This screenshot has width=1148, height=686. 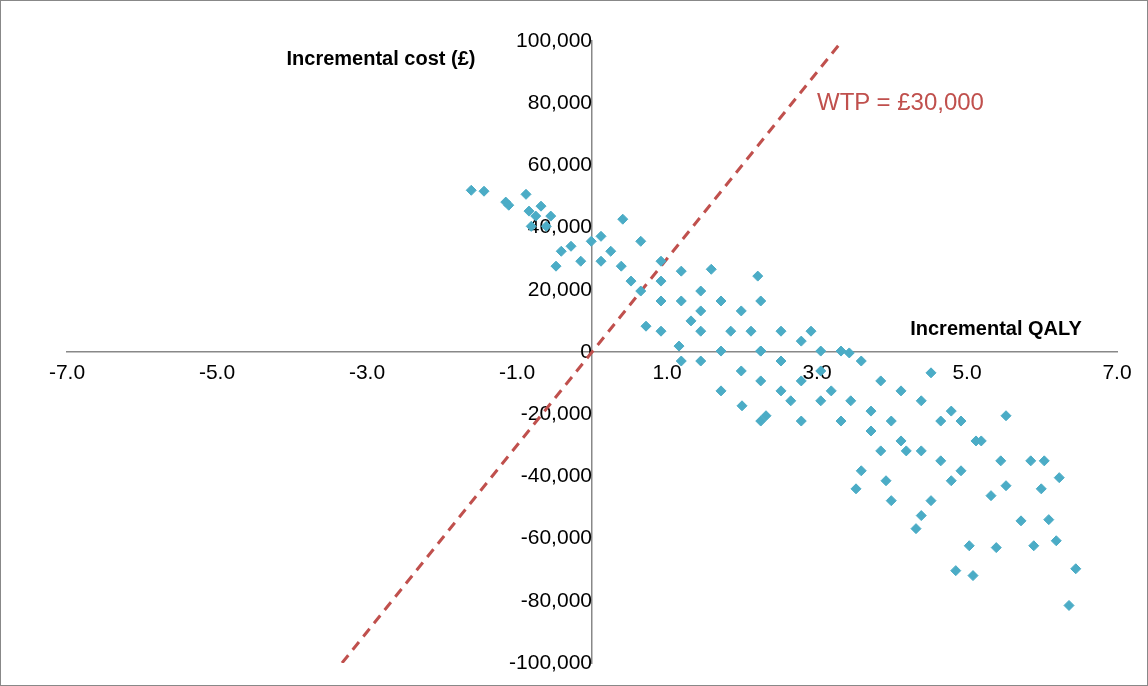 What do you see at coordinates (996, 328) in the screenshot?
I see `x-axis-title: Incremental QALY` at bounding box center [996, 328].